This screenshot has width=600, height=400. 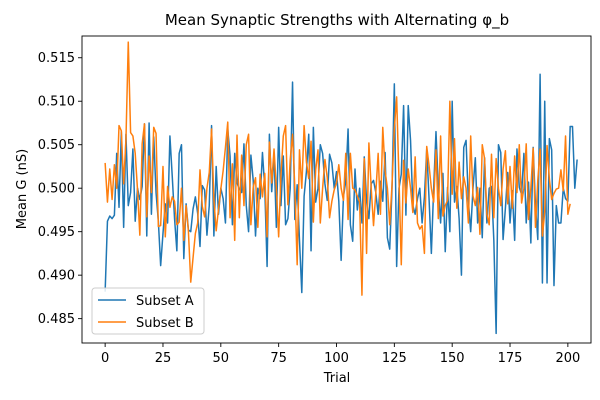 What do you see at coordinates (165, 301) in the screenshot?
I see `legend-label-subset-a: Subset A` at bounding box center [165, 301].